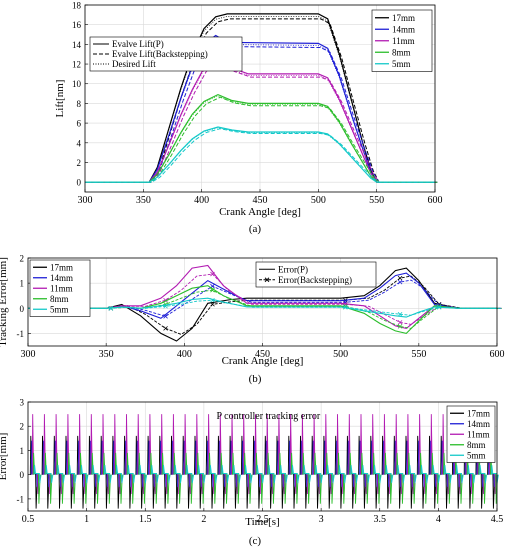 The height and width of the screenshot is (550, 510). Describe the element at coordinates (79, 124) in the screenshot. I see `y-tick-label: 6` at that location.